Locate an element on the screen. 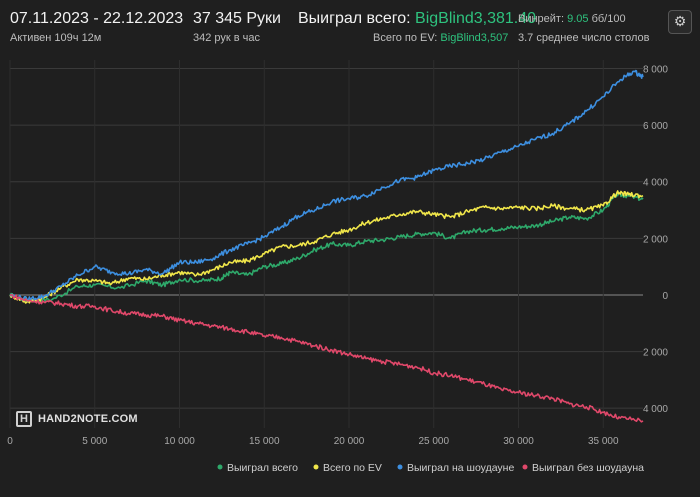 The width and height of the screenshot is (700, 497). y-tick-label: 6 000 is located at coordinates (655, 126).